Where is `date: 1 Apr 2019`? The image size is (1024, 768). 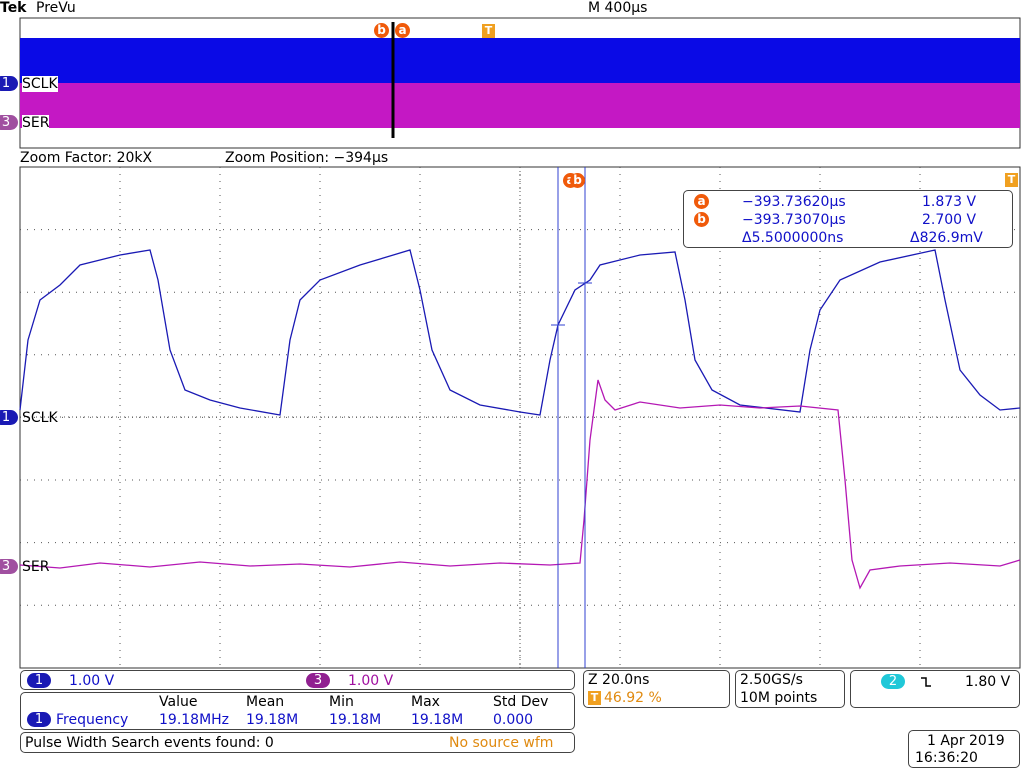 date: 1 Apr 2019 is located at coordinates (966, 741).